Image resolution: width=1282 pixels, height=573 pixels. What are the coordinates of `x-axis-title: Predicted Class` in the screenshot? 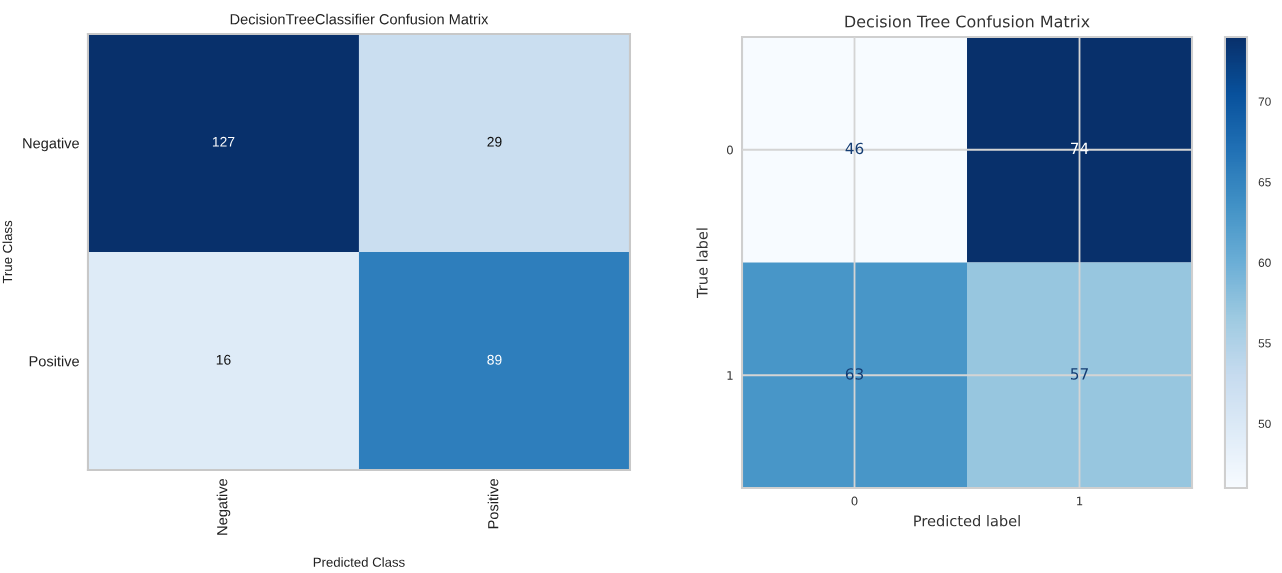 It's located at (359, 562).